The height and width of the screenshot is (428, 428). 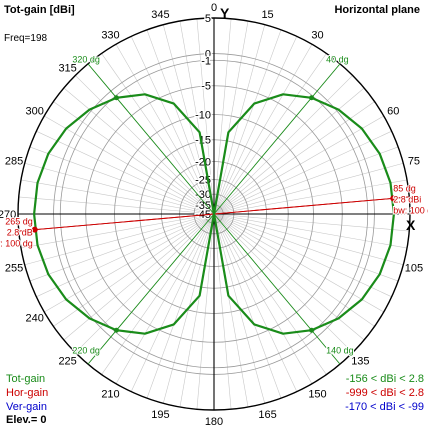 I want to click on radial-tick-label: -15, so click(x=203, y=141).